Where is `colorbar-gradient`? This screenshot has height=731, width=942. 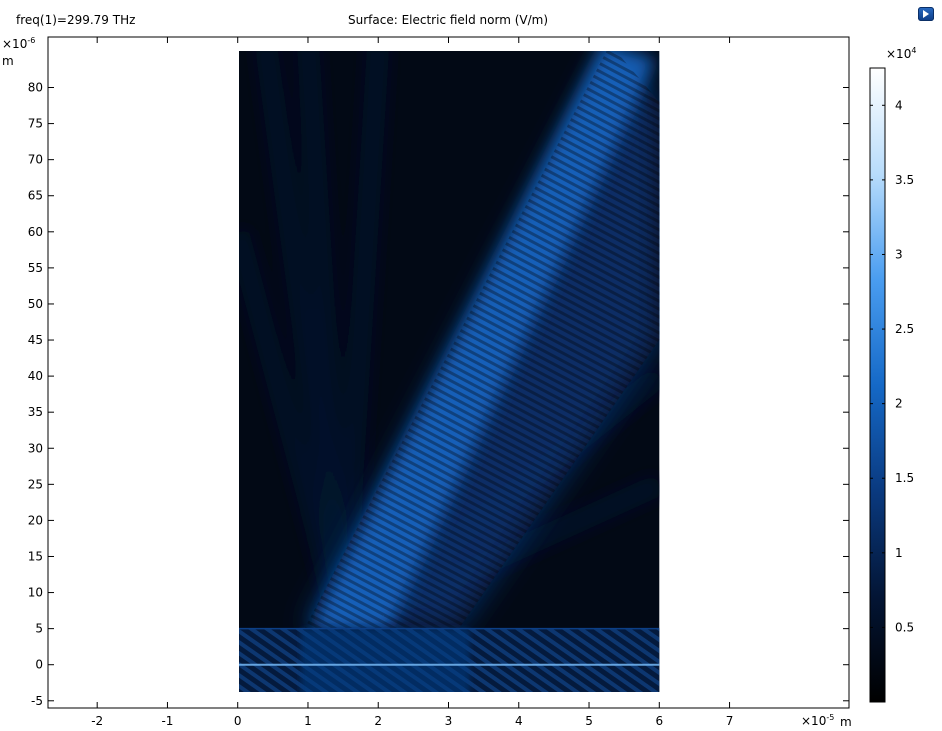
colorbar-gradient is located at coordinates (877, 385).